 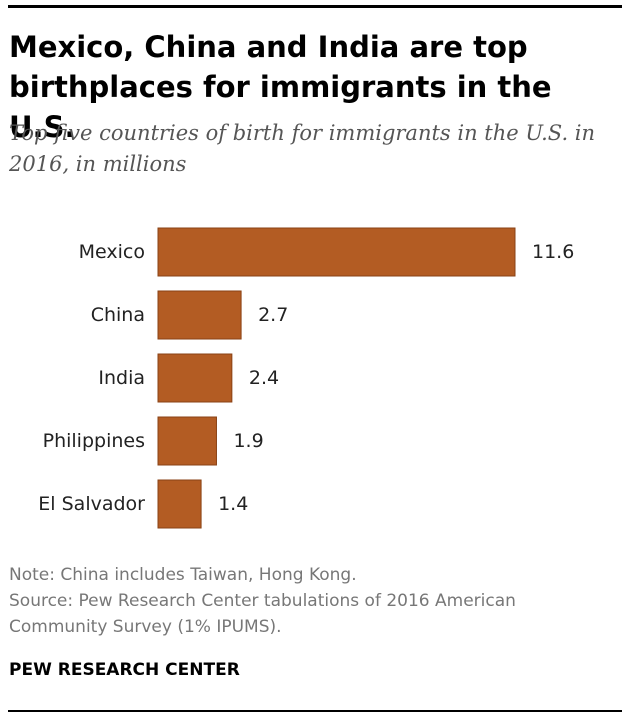 I want to click on top-rule, so click(x=315, y=6).